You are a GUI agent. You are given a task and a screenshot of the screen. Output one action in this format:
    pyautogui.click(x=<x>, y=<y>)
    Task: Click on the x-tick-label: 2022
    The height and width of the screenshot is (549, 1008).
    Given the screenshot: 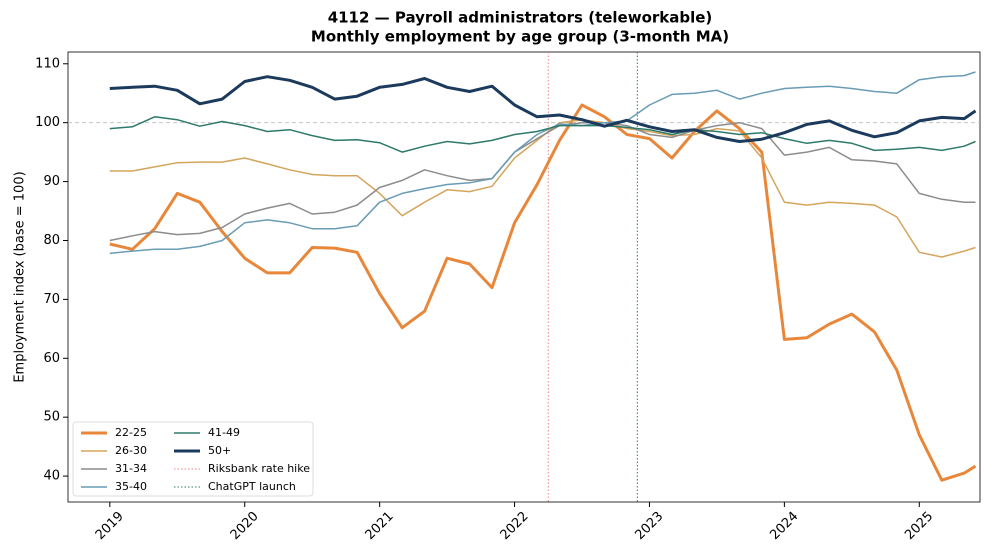 What is the action you would take?
    pyautogui.click(x=515, y=526)
    